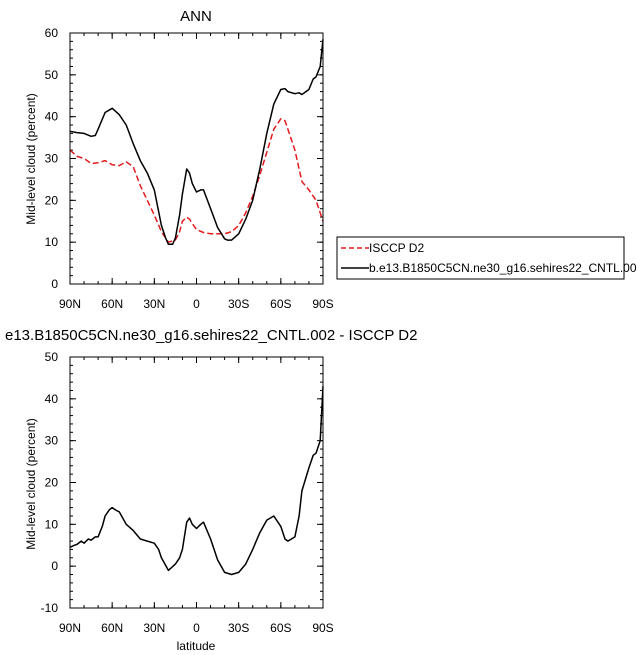  I want to click on legend-box, so click(480, 258).